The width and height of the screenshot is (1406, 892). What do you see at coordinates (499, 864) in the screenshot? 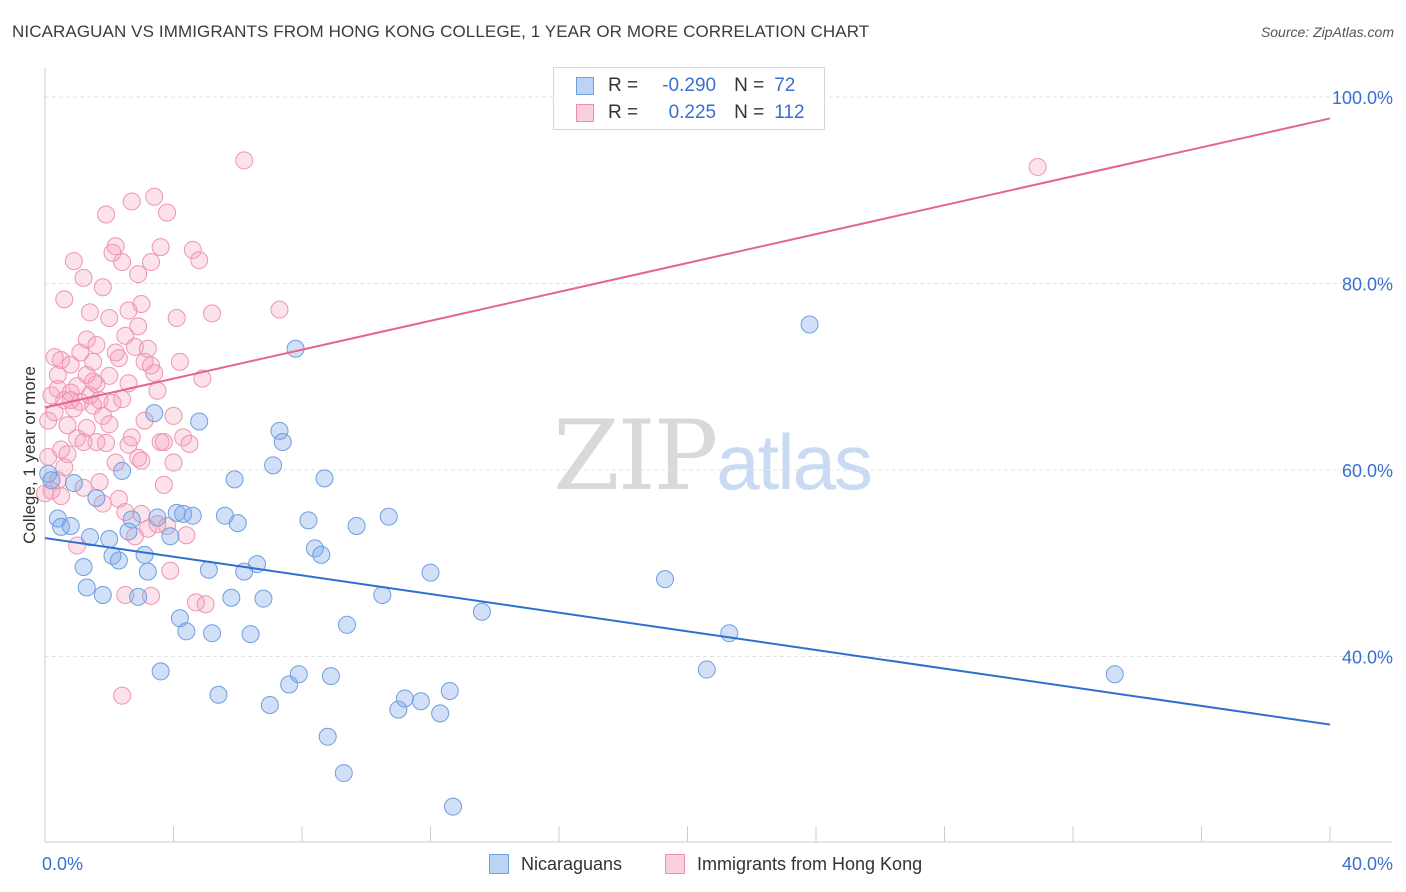
I see `bottom-legend-swatch-blue` at bounding box center [499, 864].